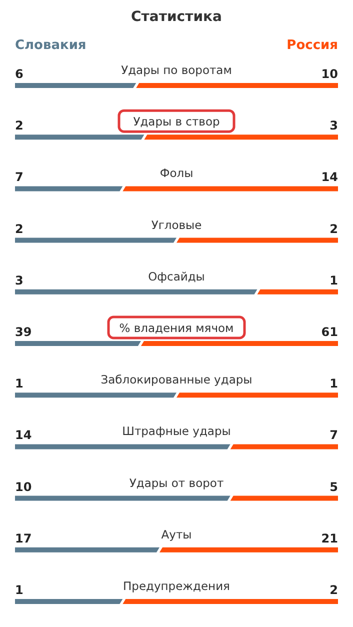 The width and height of the screenshot is (353, 627). What do you see at coordinates (19, 74) in the screenshot?
I see `data-label: 6` at bounding box center [19, 74].